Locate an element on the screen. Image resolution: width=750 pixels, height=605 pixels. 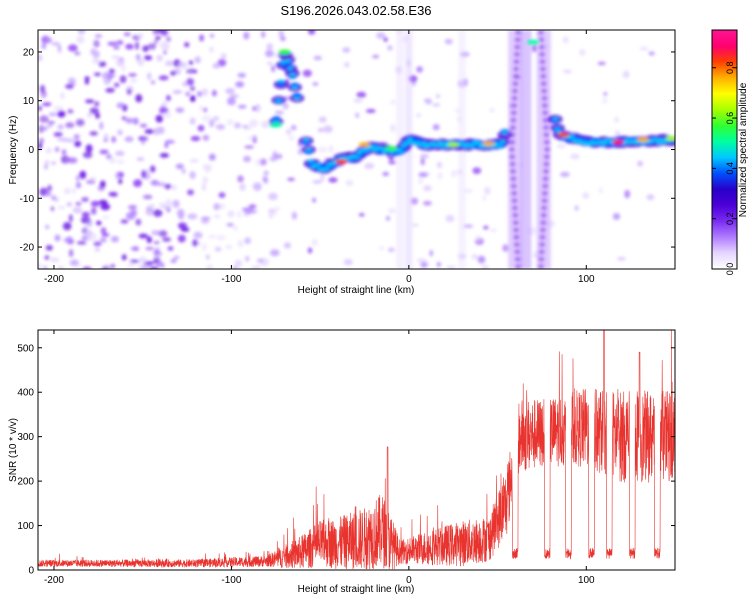
y-tick-label: 200 is located at coordinates (25, 482).